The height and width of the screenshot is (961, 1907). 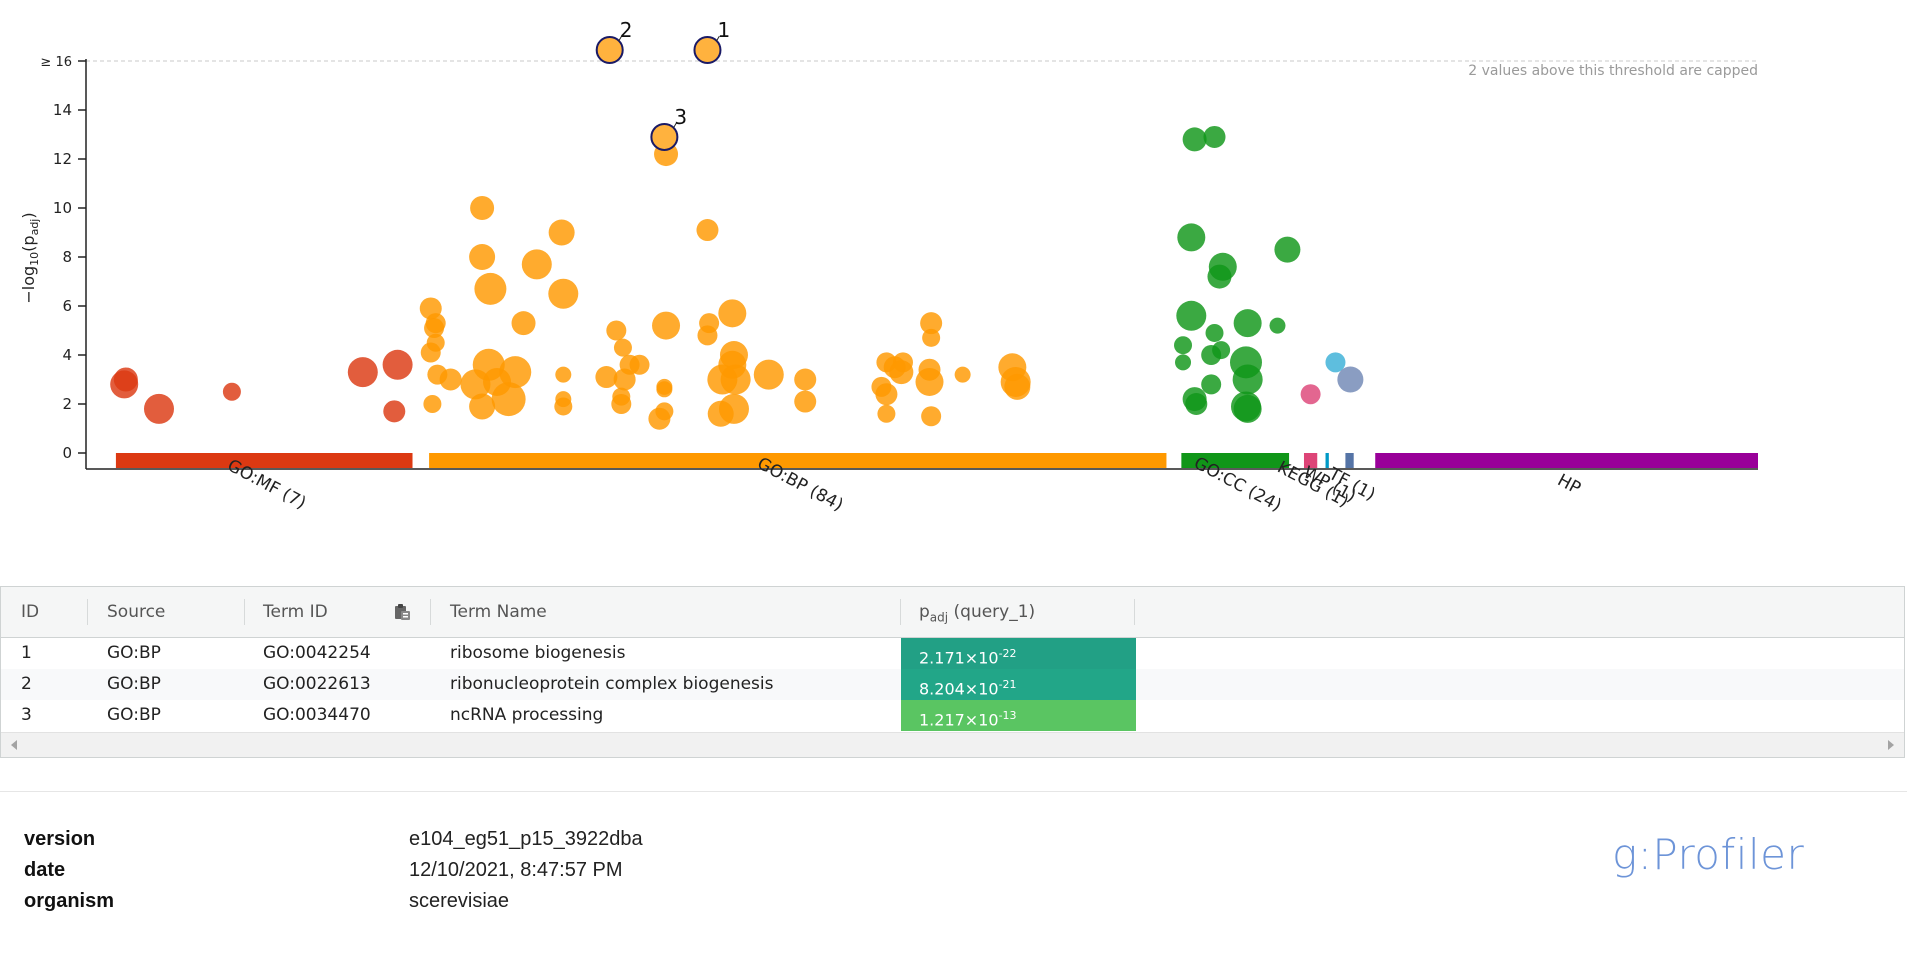 What do you see at coordinates (526, 839) in the screenshot?
I see `version-value: e104_eg51_p15_3922dba` at bounding box center [526, 839].